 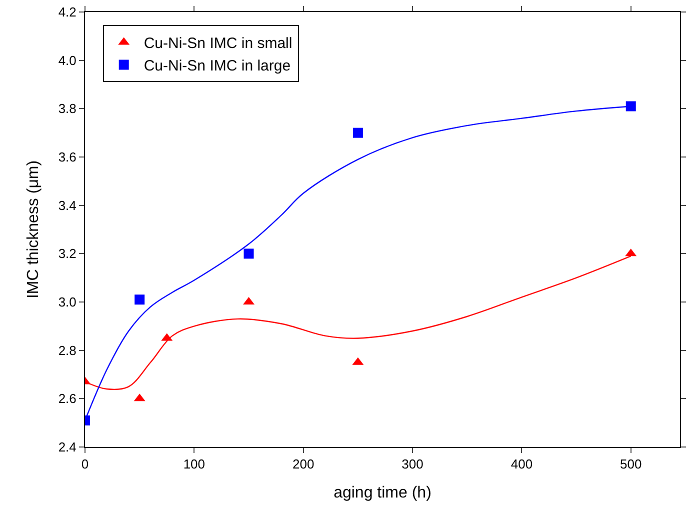 What do you see at coordinates (303, 464) in the screenshot?
I see `x-tick-label: 200` at bounding box center [303, 464].